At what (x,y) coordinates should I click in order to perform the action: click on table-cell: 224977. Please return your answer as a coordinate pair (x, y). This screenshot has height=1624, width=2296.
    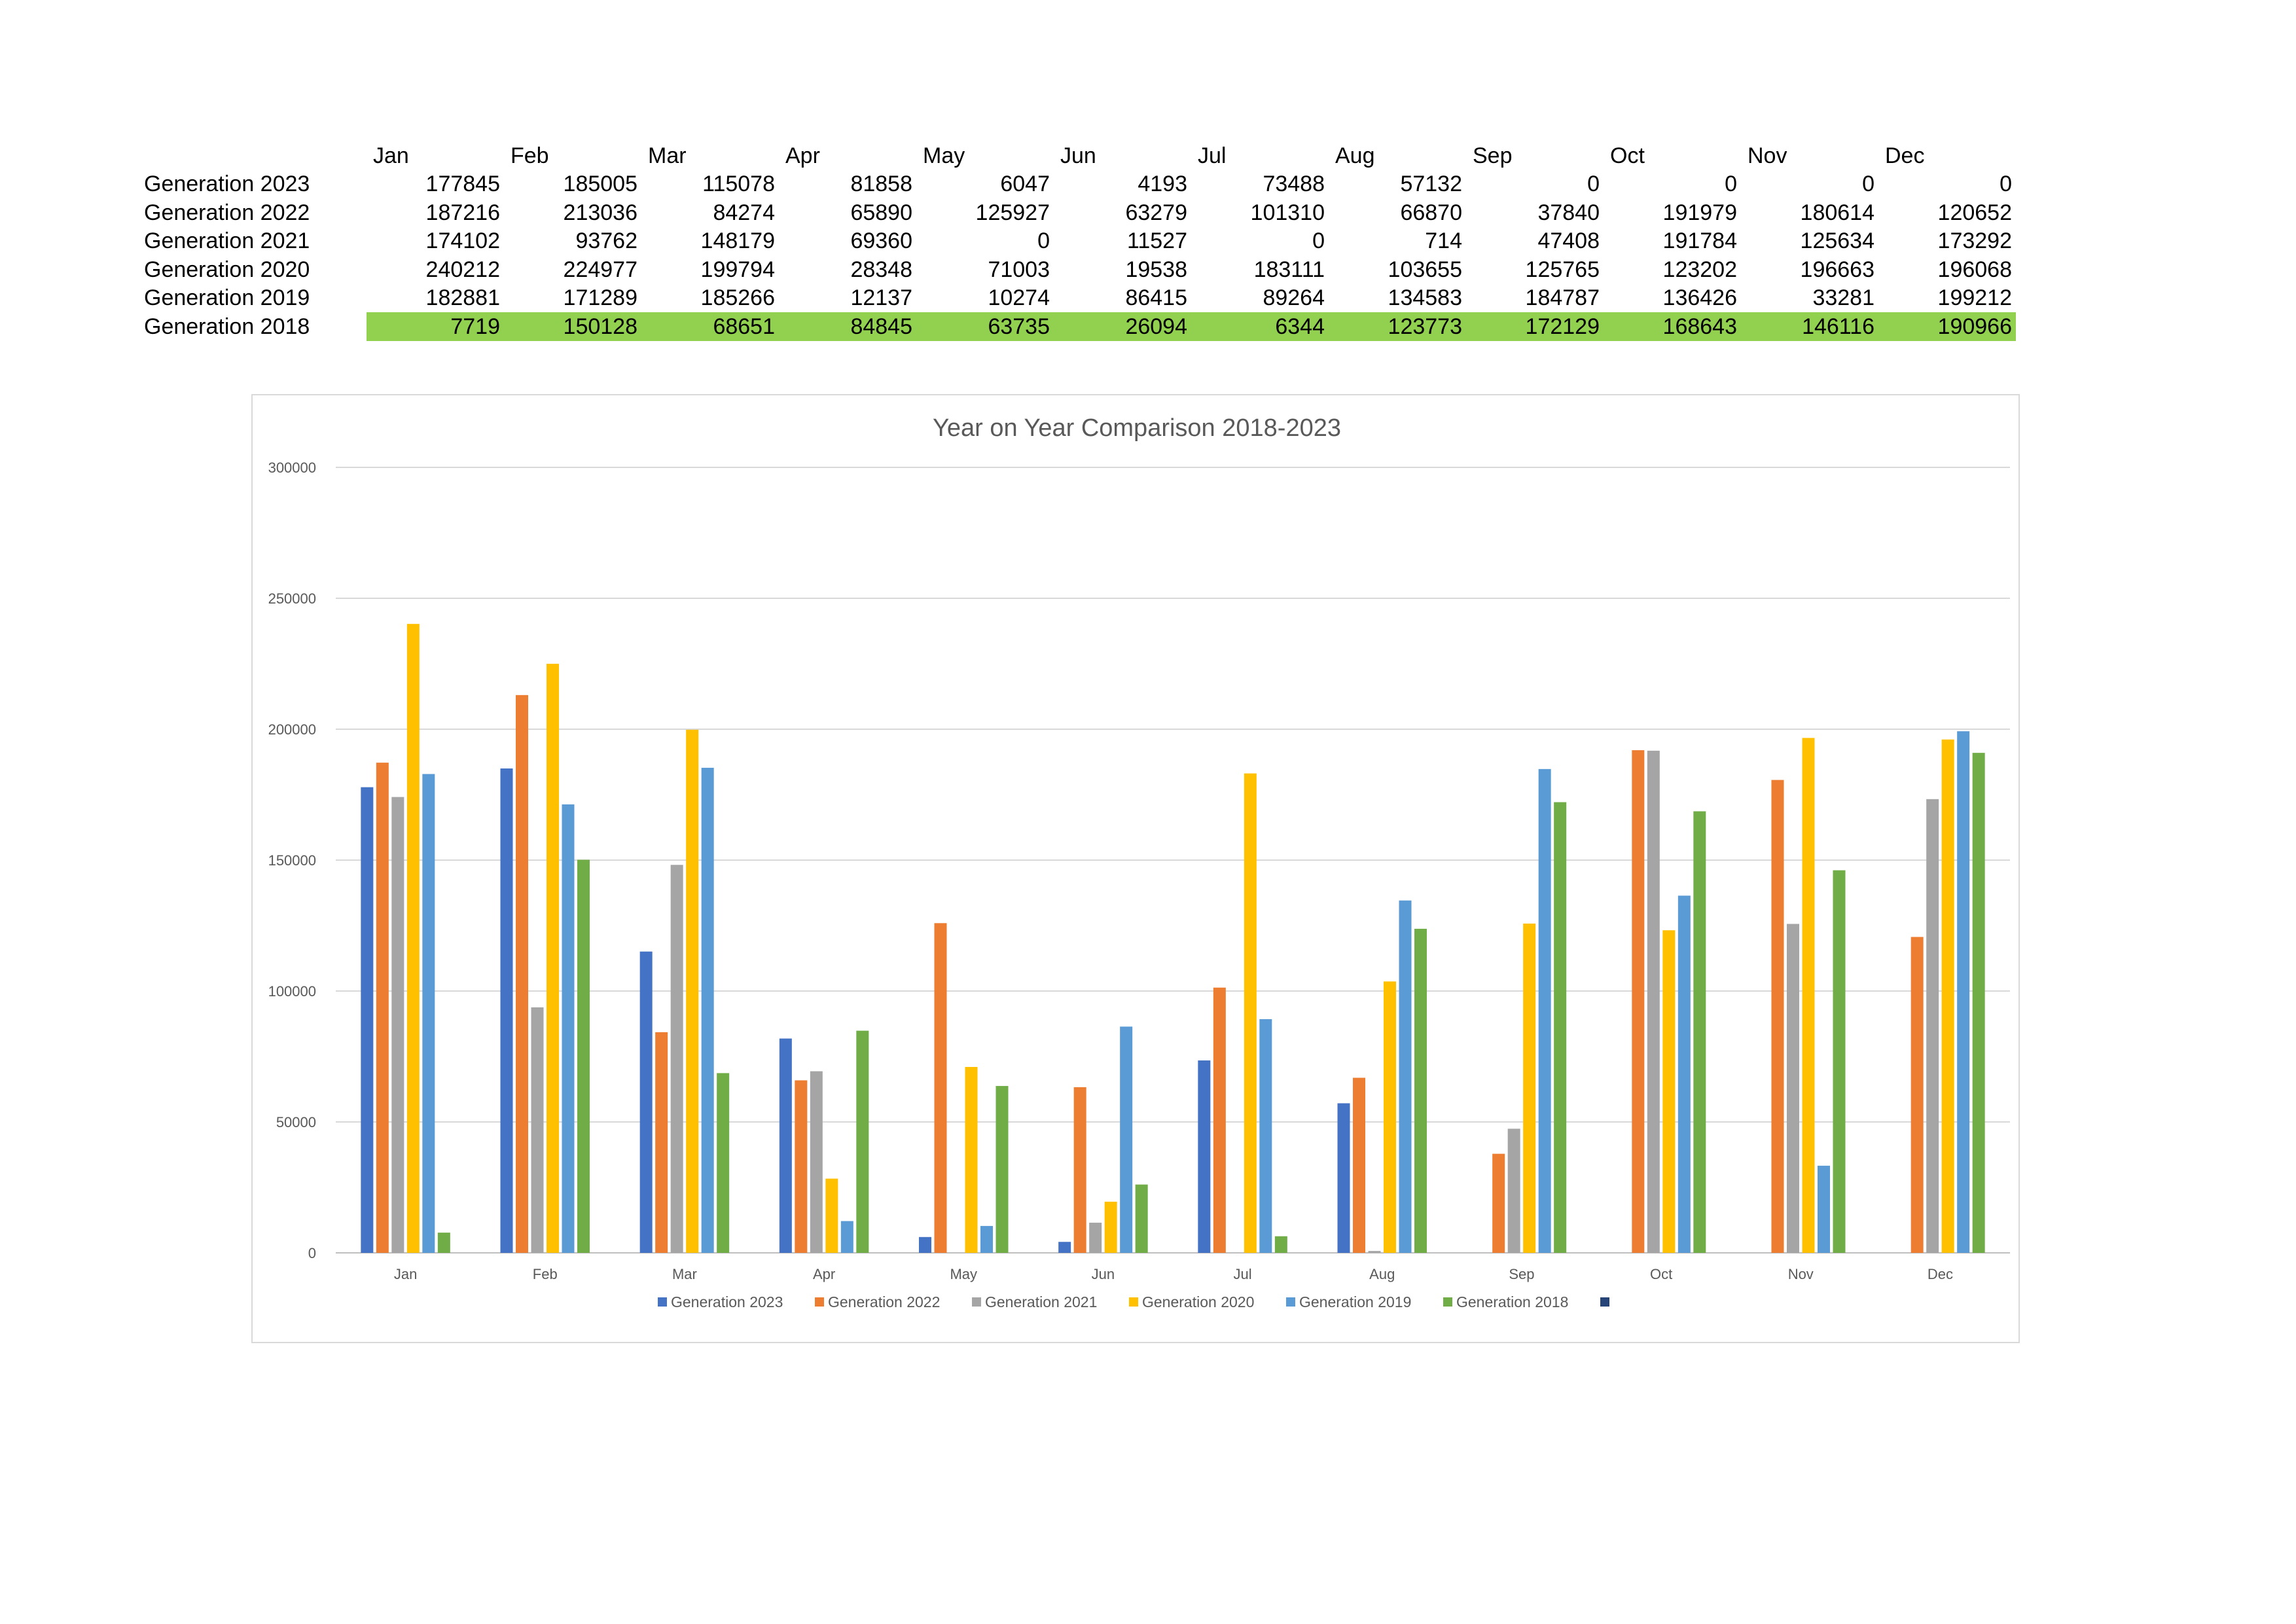
    Looking at the image, I should click on (600, 269).